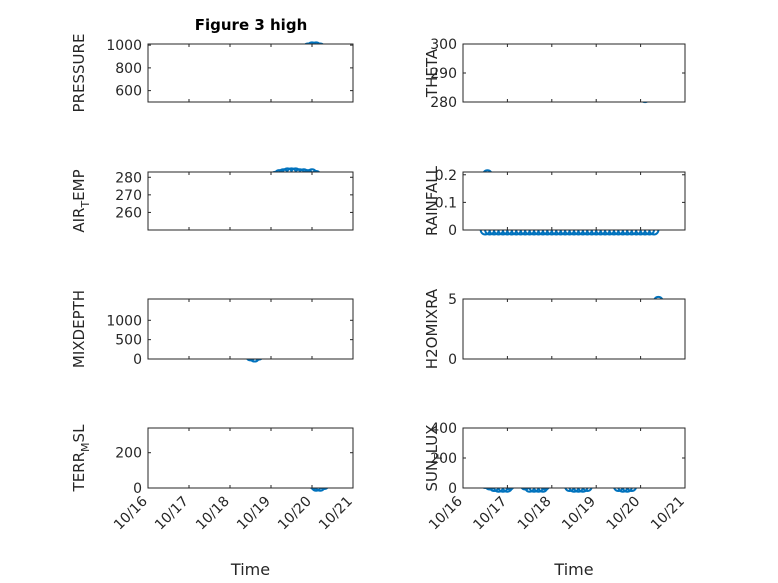 The width and height of the screenshot is (778, 583). I want to click on y-tick-label: 290, so click(443, 74).